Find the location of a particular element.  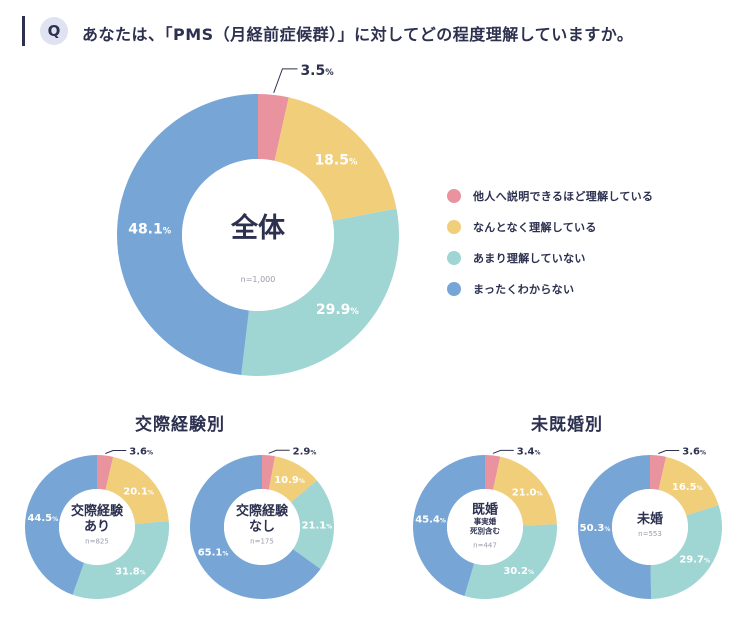

chart-center-title: あり is located at coordinates (97, 527).